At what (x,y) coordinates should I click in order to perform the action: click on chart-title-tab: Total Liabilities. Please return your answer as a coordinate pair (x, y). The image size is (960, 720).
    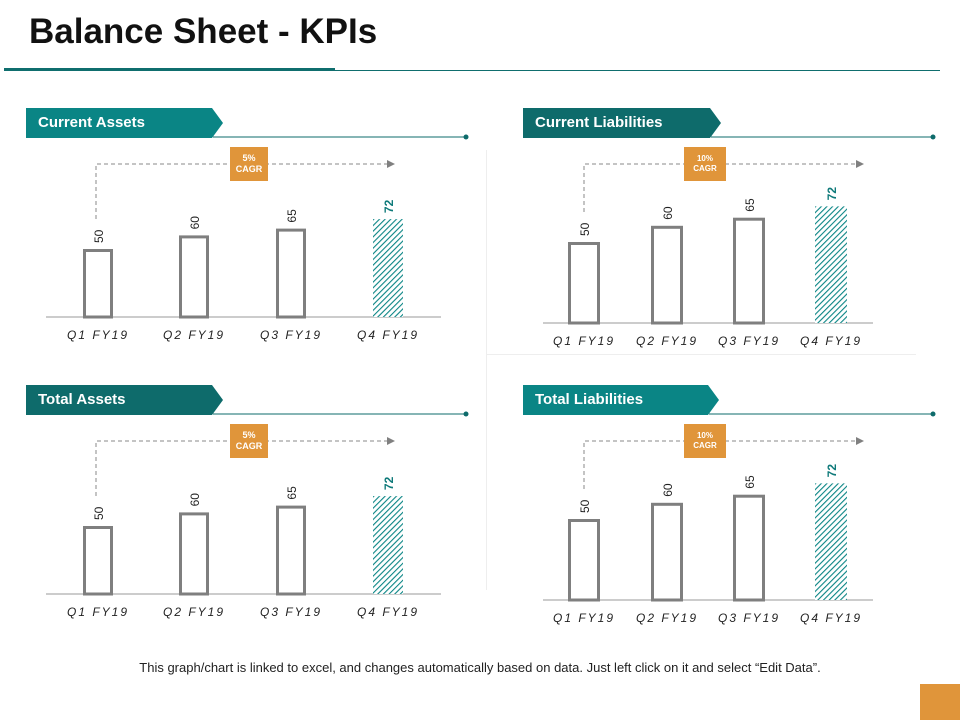
    Looking at the image, I should click on (621, 400).